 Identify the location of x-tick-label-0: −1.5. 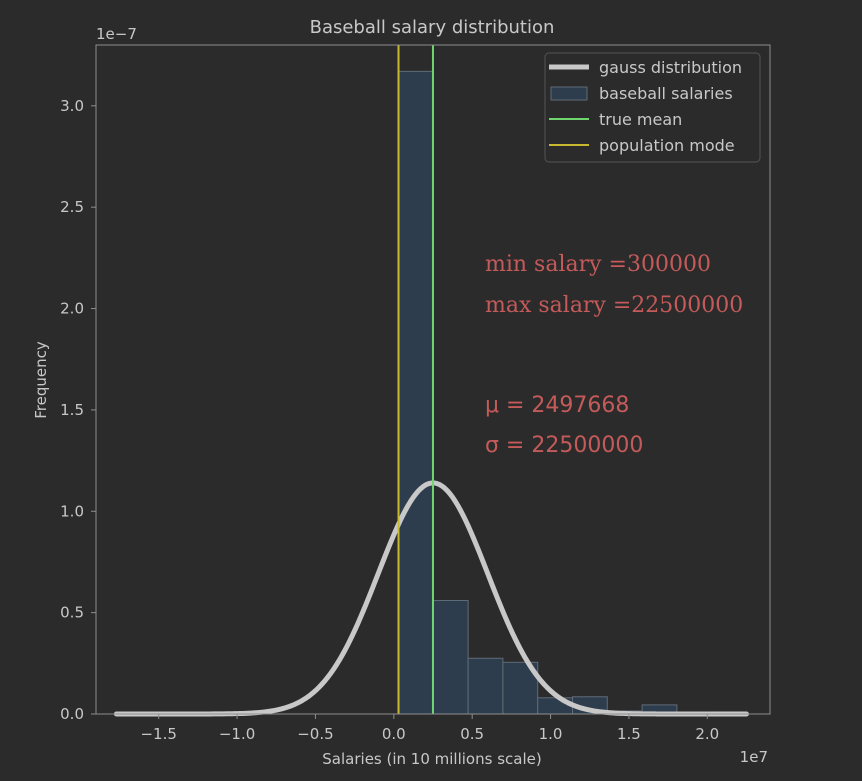
(158, 734).